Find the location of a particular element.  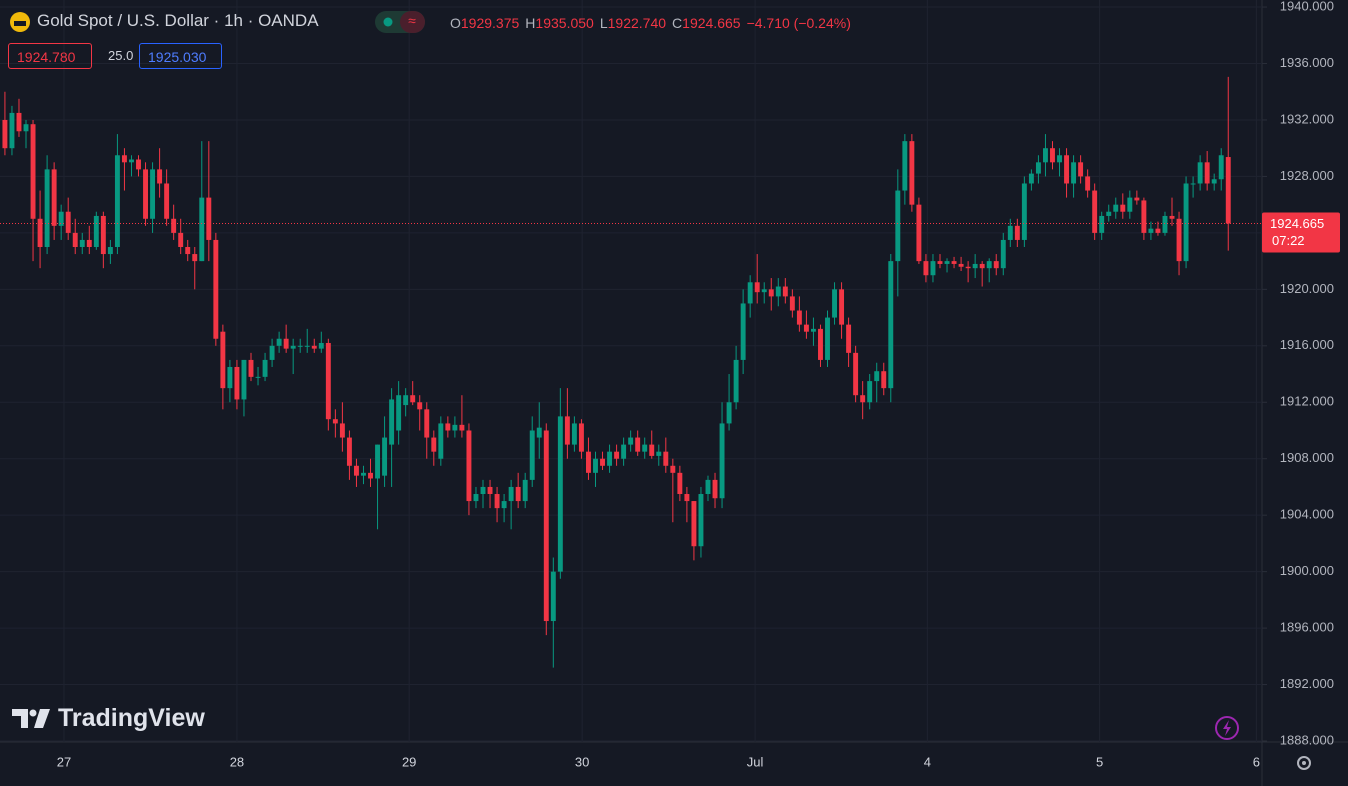

gear-center is located at coordinates (1304, 763).